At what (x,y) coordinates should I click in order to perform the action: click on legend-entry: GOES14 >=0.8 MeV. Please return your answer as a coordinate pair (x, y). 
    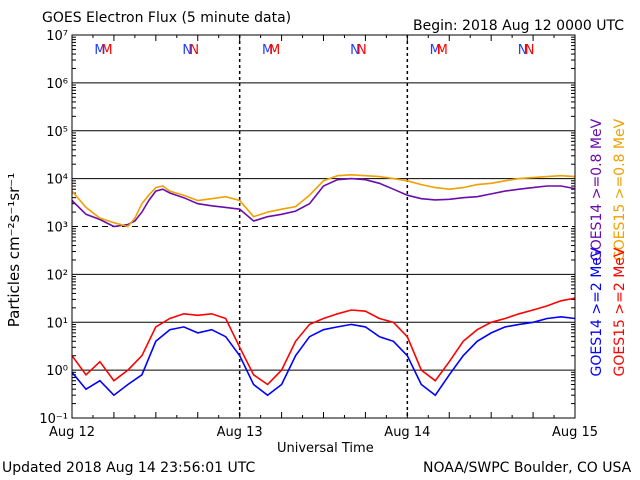
    Looking at the image, I should click on (597, 190).